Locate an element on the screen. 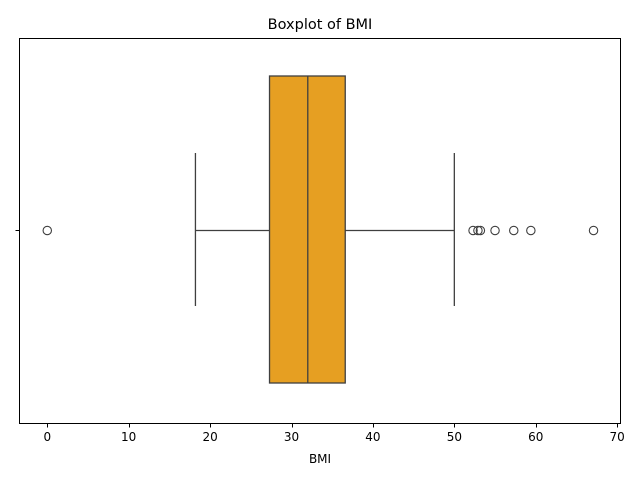 The width and height of the screenshot is (640, 484). x-tick-label-0: 0 is located at coordinates (47, 437).